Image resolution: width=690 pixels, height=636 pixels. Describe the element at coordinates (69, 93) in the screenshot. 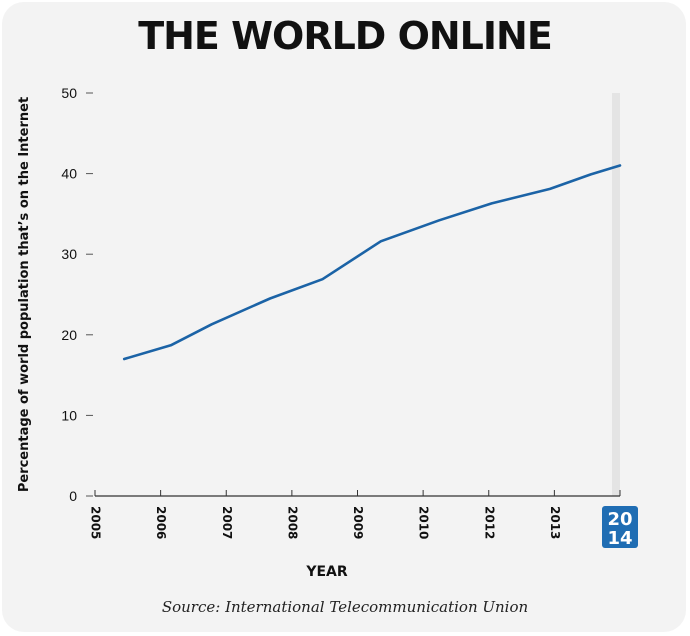

I see `y-tick-label: 50` at that location.